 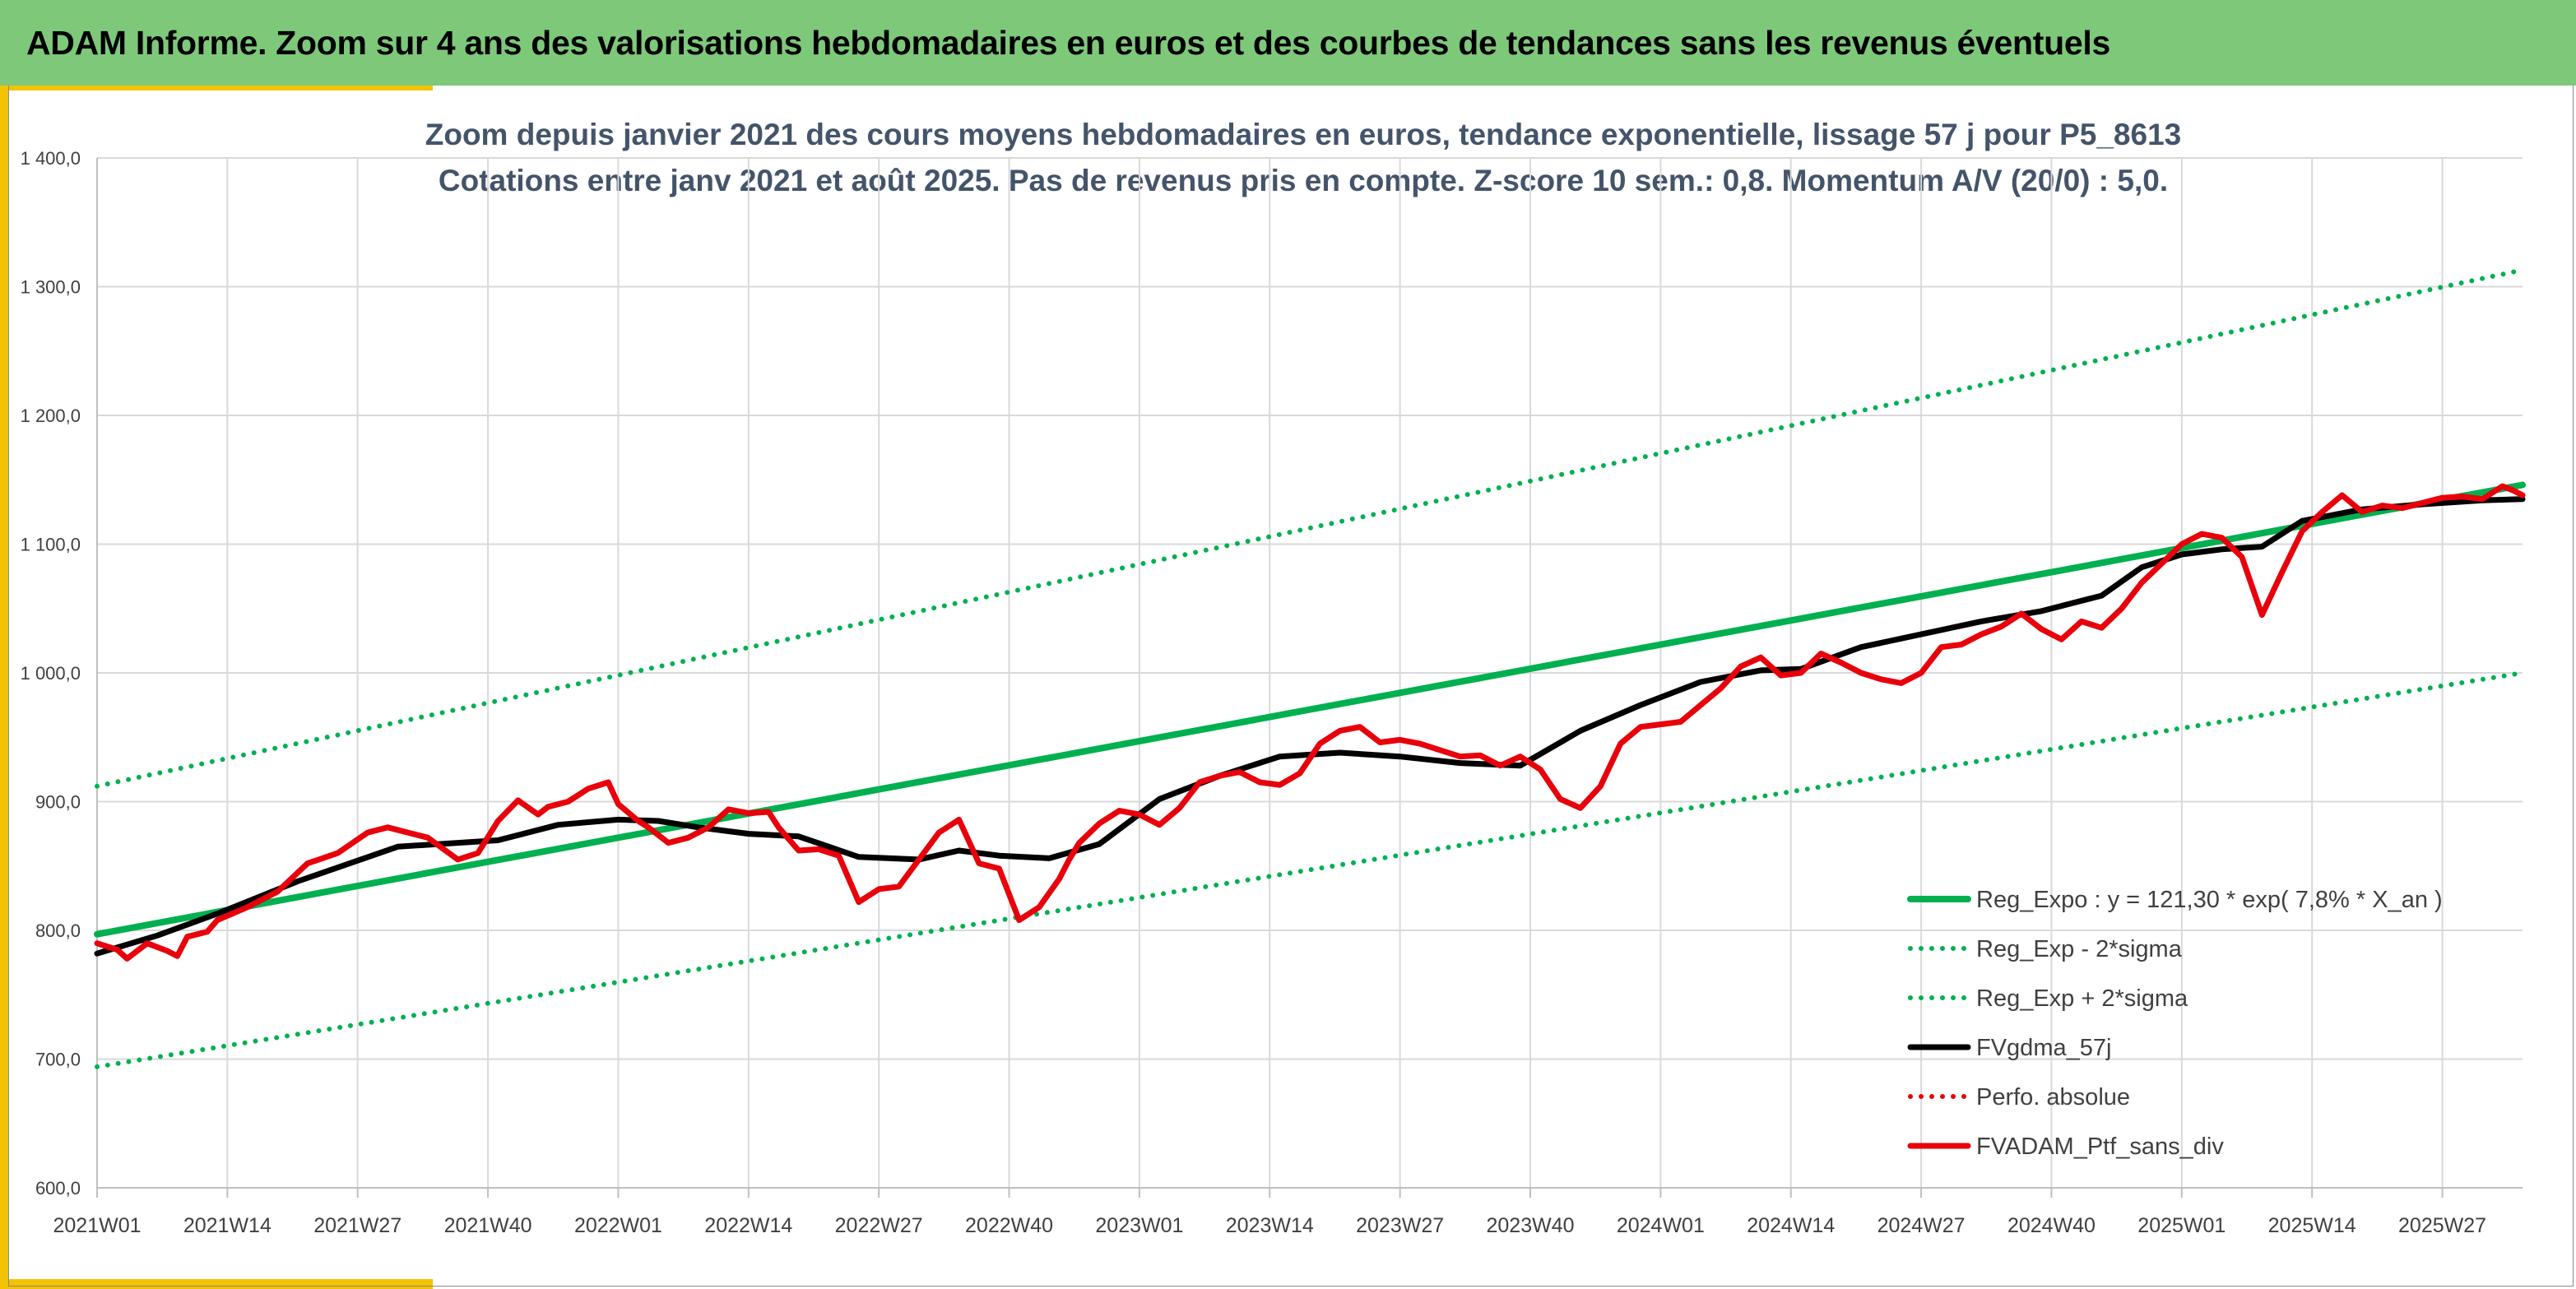 What do you see at coordinates (58, 930) in the screenshot?
I see `y-tick-label: 800,0` at bounding box center [58, 930].